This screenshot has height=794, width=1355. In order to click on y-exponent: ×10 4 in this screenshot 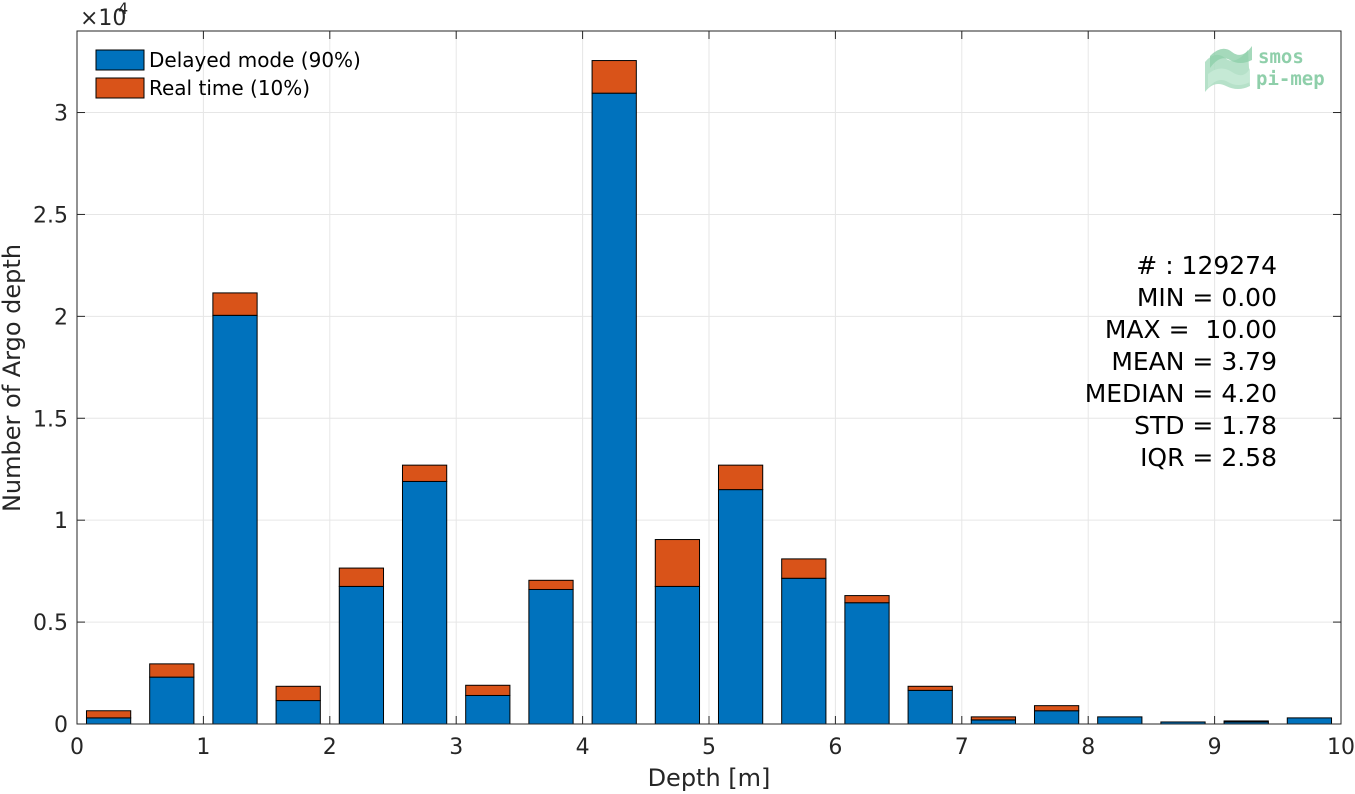, I will do `click(104, 15)`.